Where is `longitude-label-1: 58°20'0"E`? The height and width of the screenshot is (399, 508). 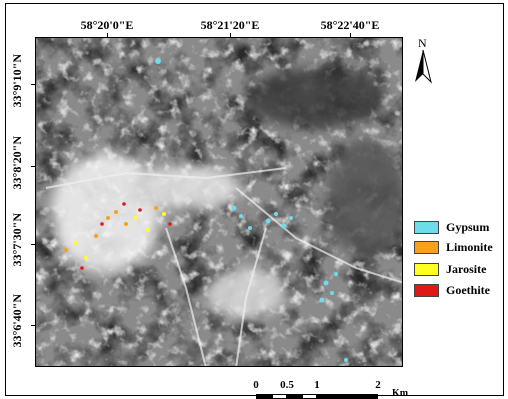 longitude-label-1: 58°20'0"E is located at coordinates (107, 25).